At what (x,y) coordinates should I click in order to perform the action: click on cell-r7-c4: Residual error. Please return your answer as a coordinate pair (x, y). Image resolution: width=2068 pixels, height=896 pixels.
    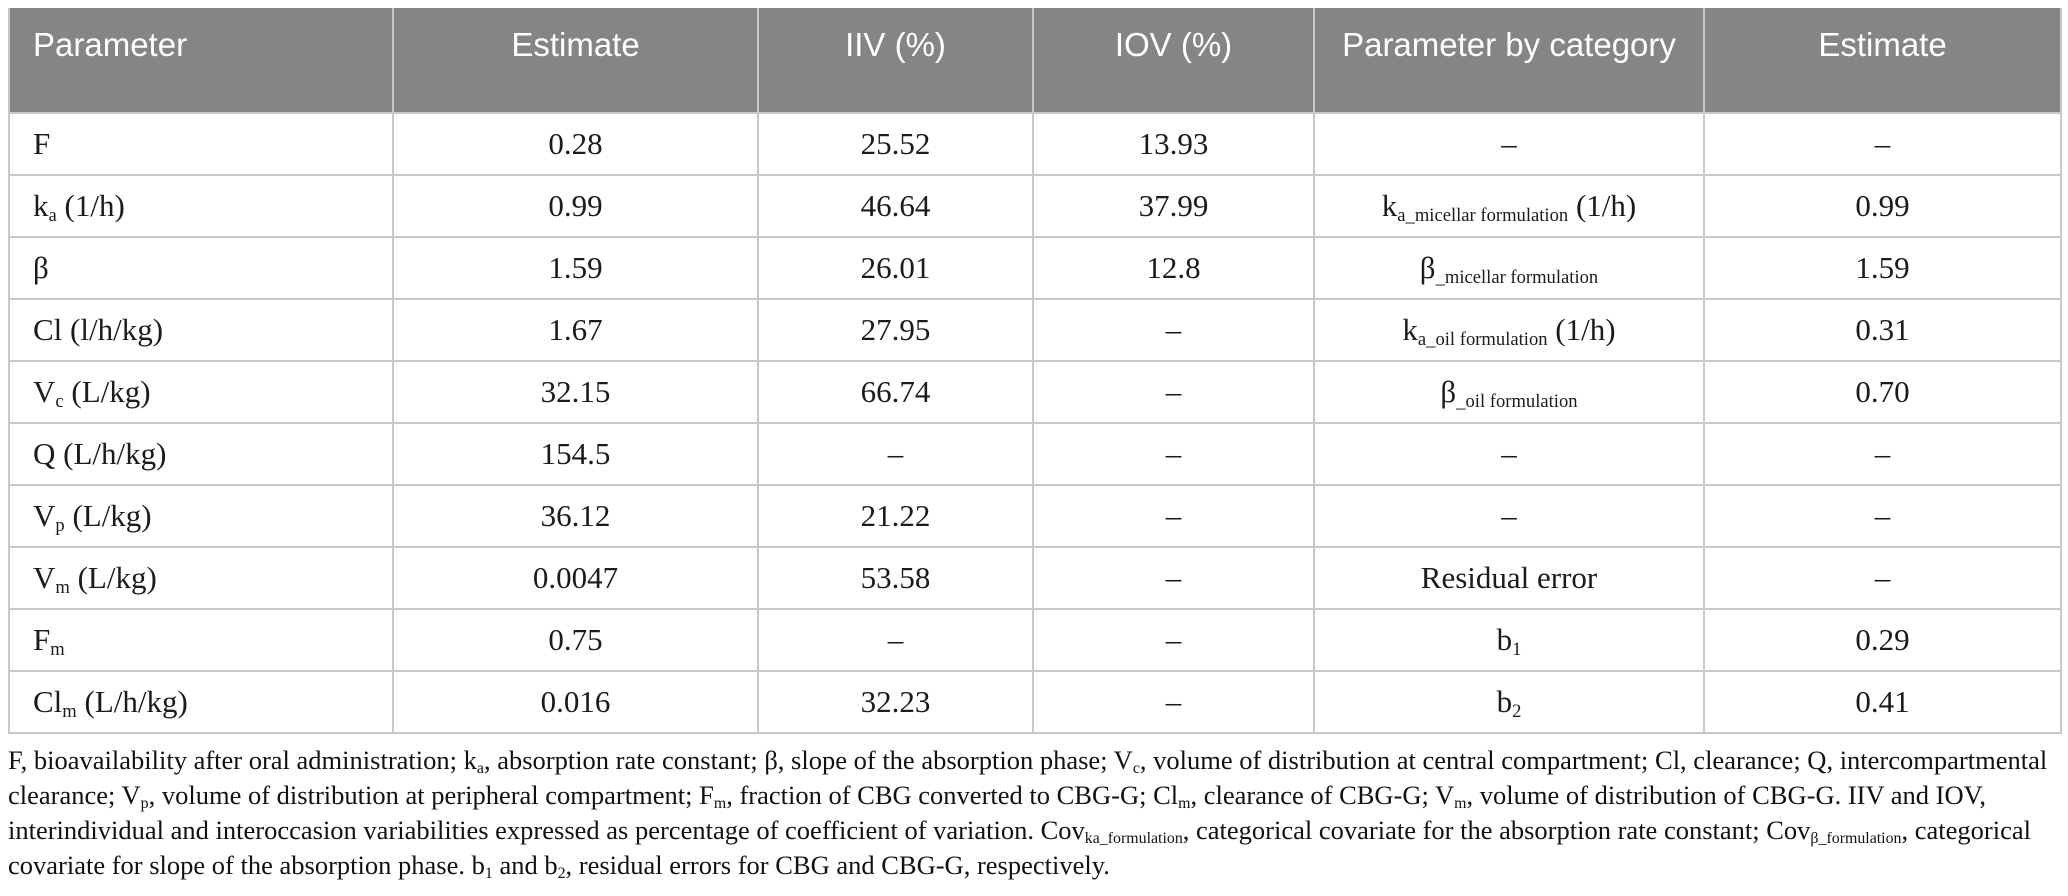
    Looking at the image, I should click on (1509, 578).